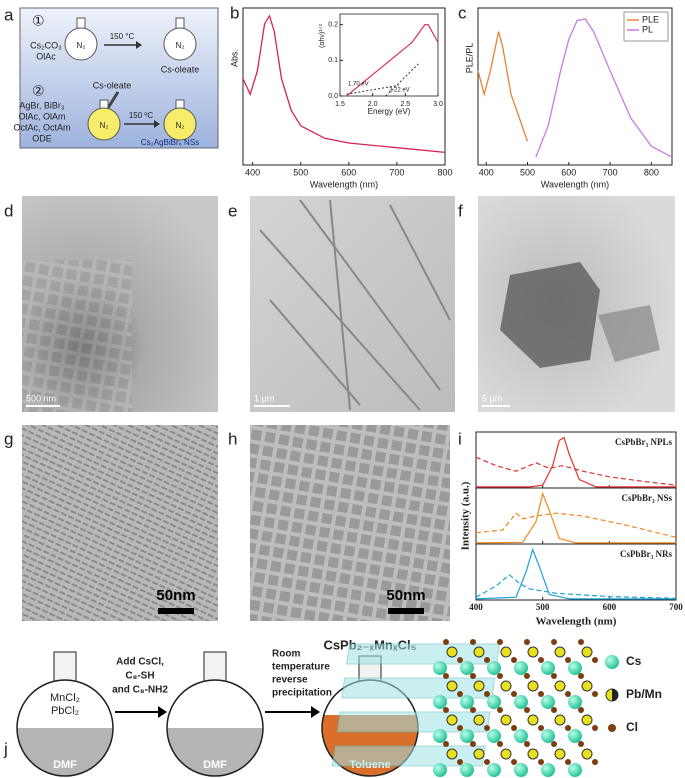 This screenshot has height=778, width=685. I want to click on panel-label: h, so click(232, 438).